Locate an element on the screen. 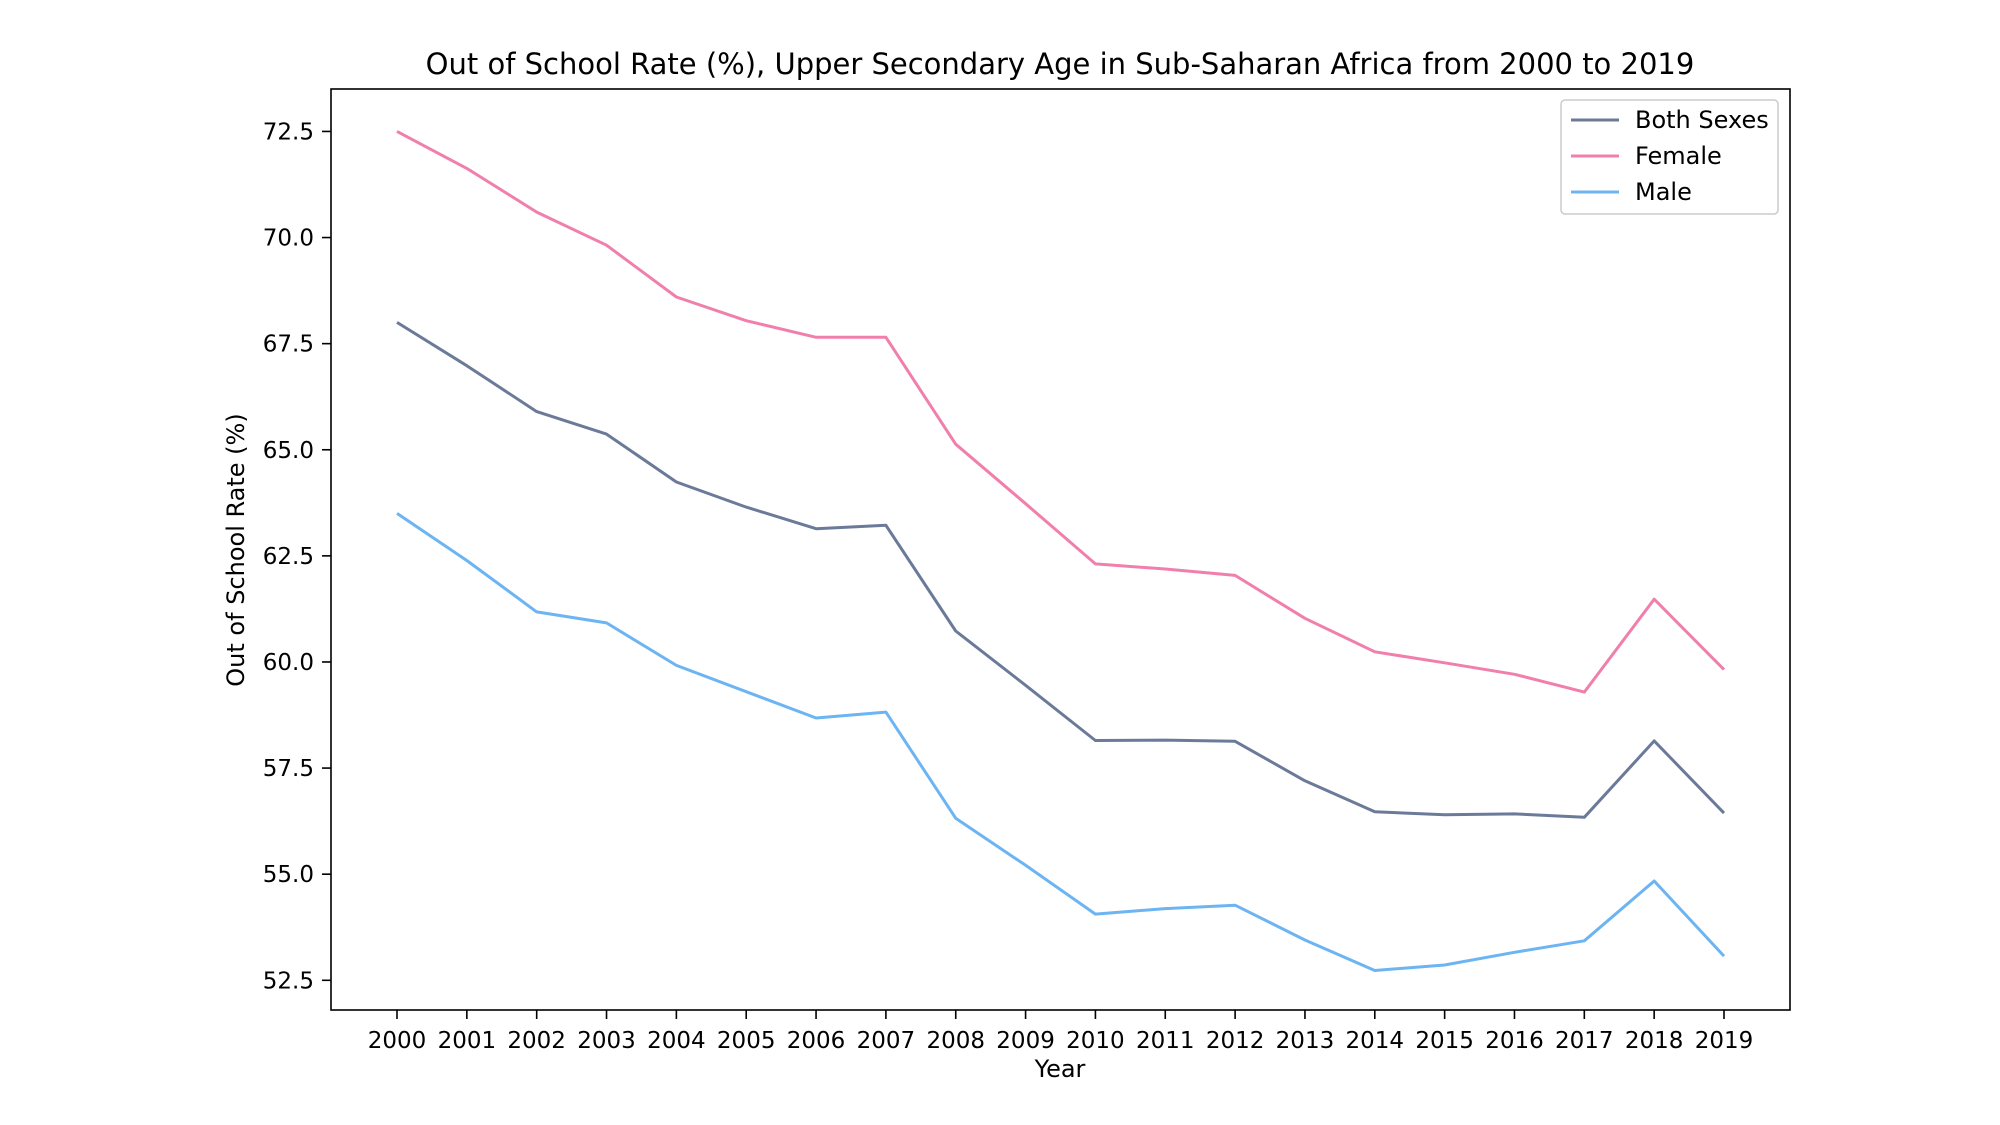 Image resolution: width=2000 pixels, height=1125 pixels. y-tick-label: 62.5 is located at coordinates (288, 557).